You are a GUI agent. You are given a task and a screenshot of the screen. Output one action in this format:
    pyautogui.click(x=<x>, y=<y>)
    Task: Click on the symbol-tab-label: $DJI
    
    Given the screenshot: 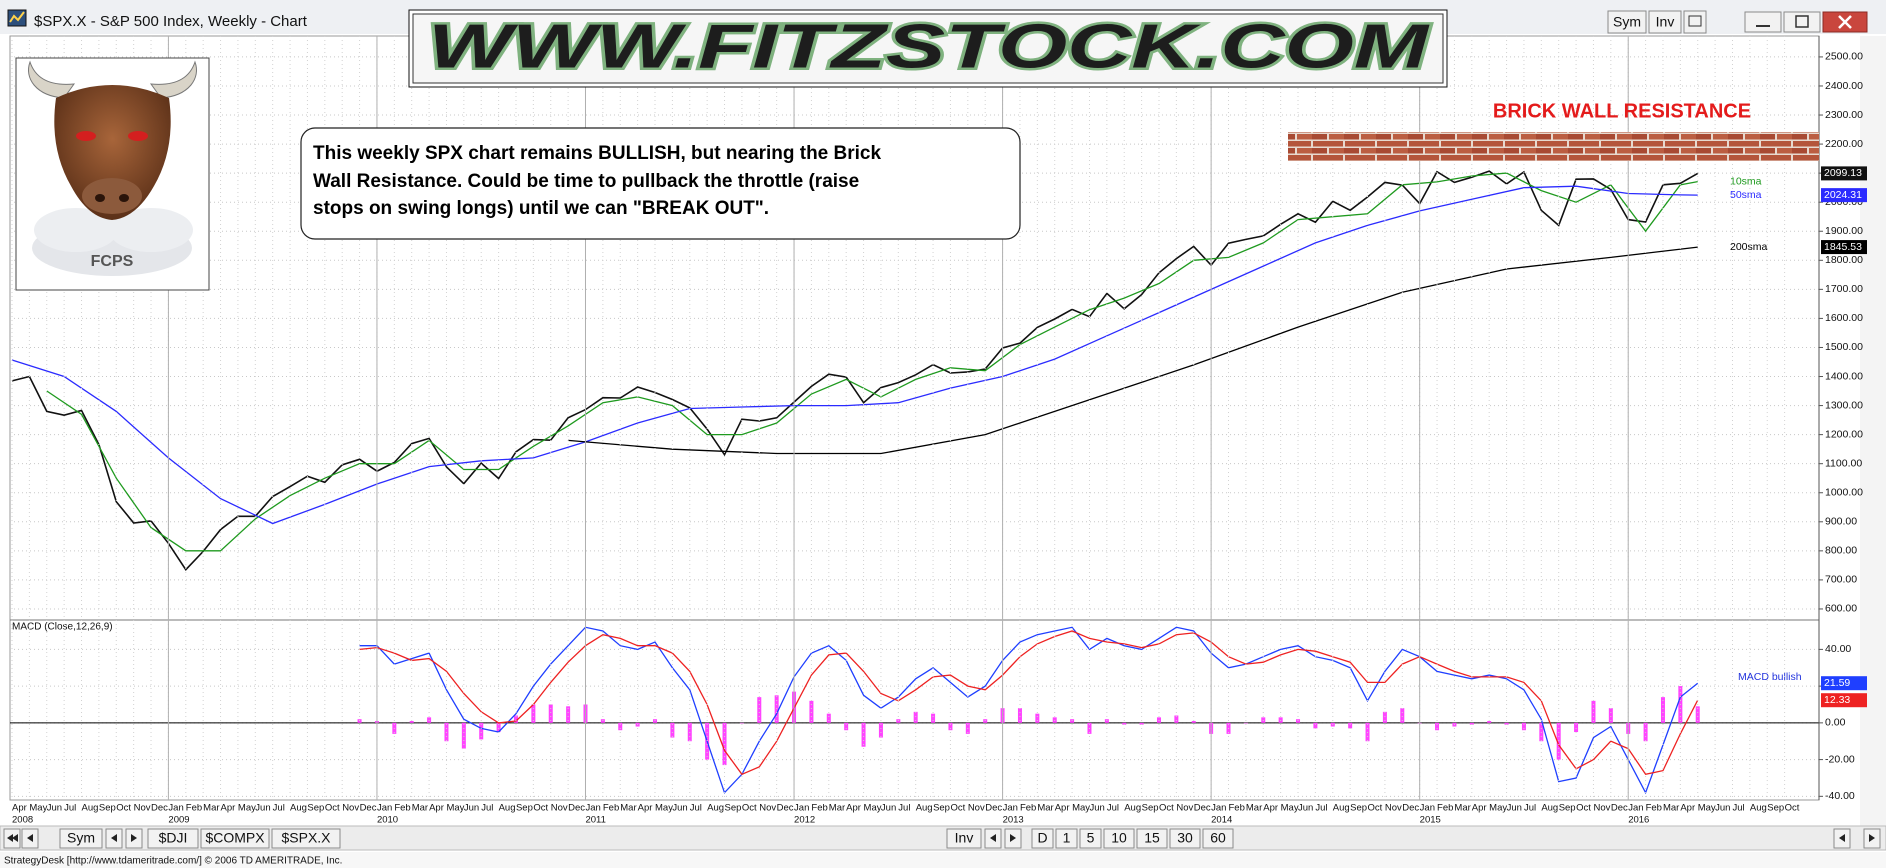 What is the action you would take?
    pyautogui.click(x=173, y=838)
    